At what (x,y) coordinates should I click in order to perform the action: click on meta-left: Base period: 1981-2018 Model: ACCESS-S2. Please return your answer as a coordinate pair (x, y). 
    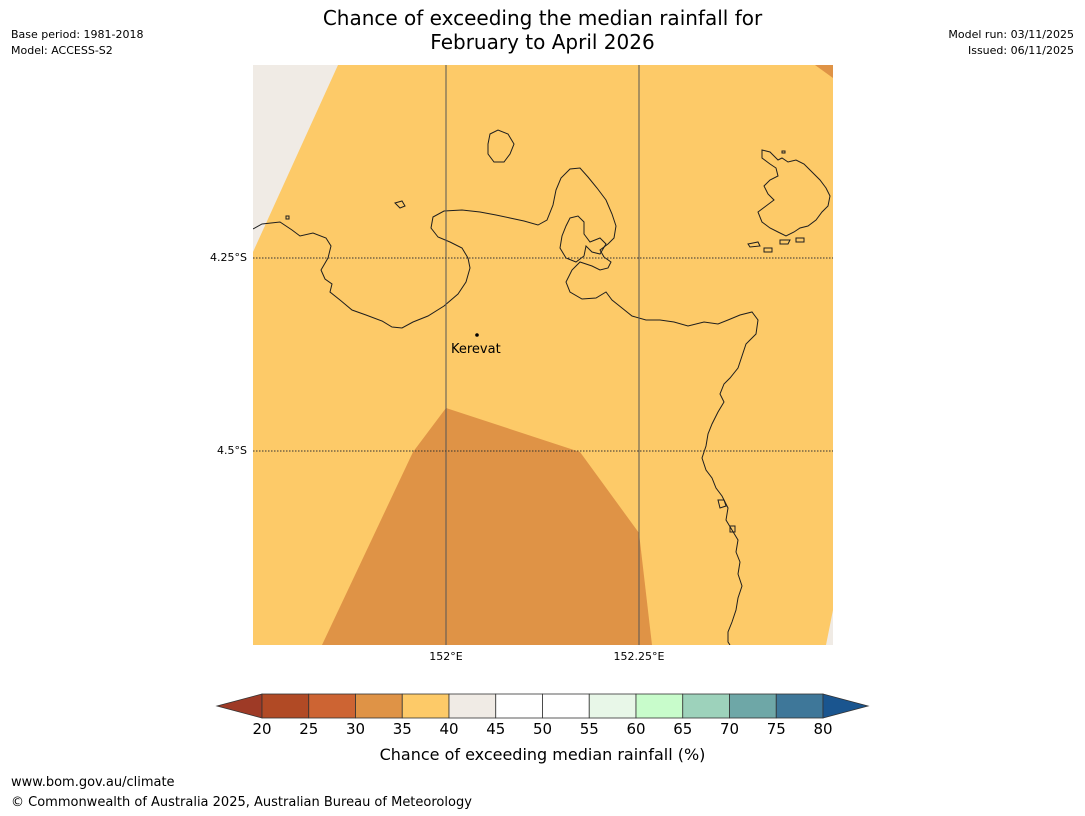
    Looking at the image, I should click on (77, 43).